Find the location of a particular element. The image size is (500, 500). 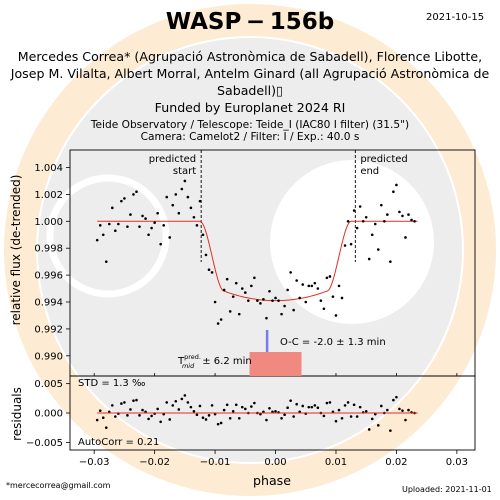

x-tick-label: −0.03 is located at coordinates (94, 462).